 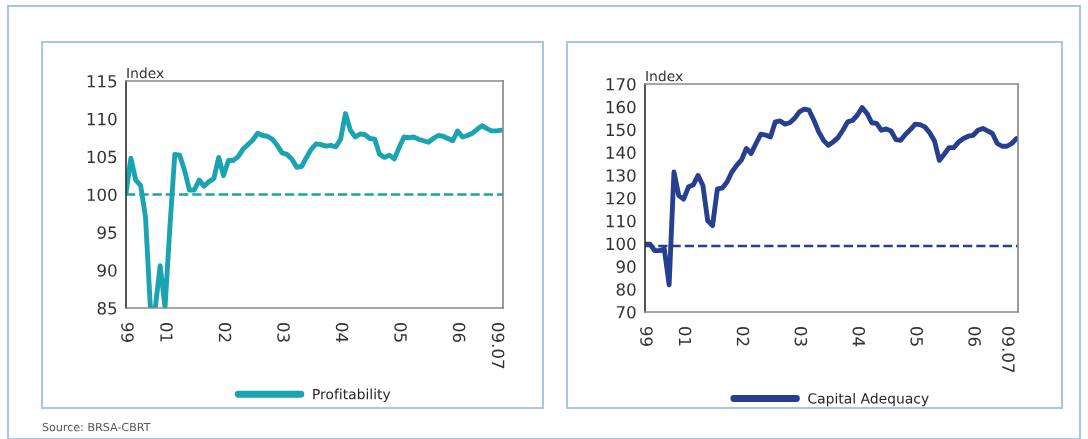 I want to click on y-tick-label: 105, so click(x=102, y=157).